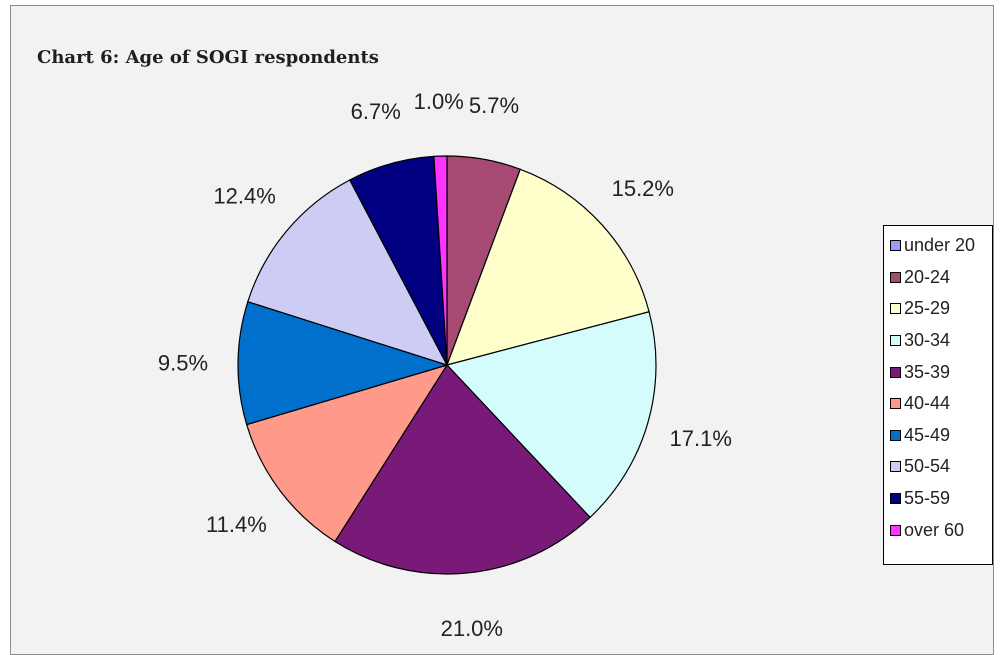 The width and height of the screenshot is (1005, 655). Describe the element at coordinates (494, 105) in the screenshot. I see `data-label-20-24: 5.7%` at that location.